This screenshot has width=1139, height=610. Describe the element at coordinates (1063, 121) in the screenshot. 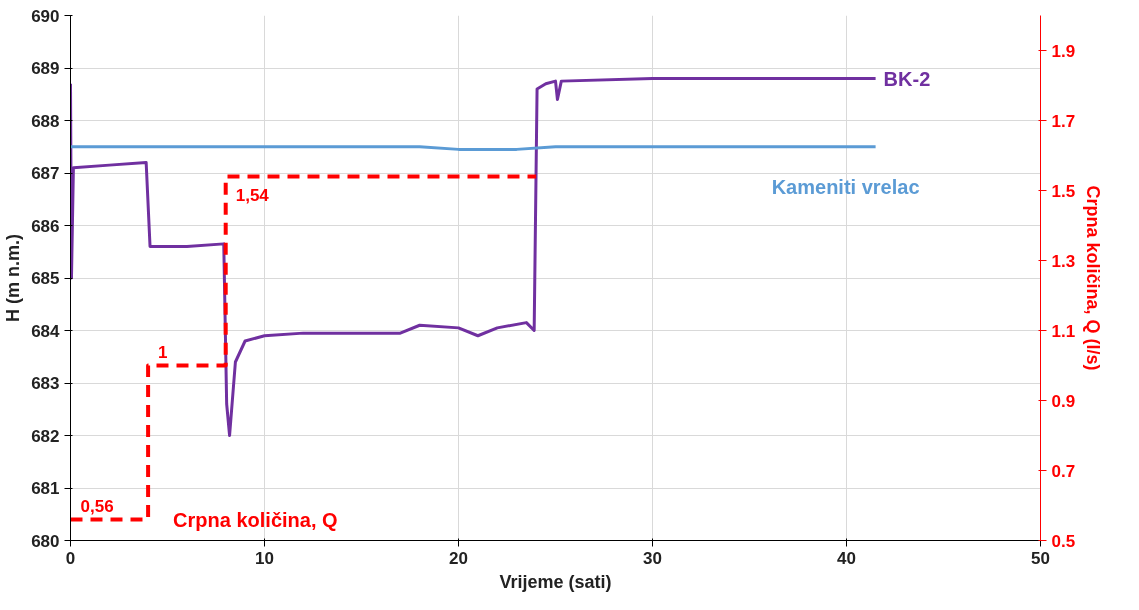

I see `y2-tick-label: 1.7` at that location.